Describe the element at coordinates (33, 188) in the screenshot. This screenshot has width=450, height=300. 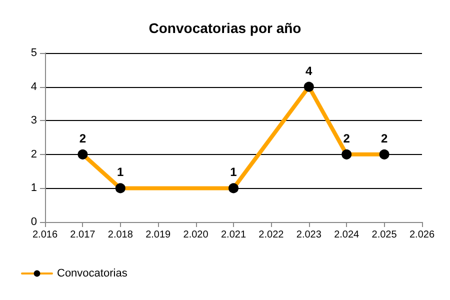
I see `y-tick-label: 1` at that location.